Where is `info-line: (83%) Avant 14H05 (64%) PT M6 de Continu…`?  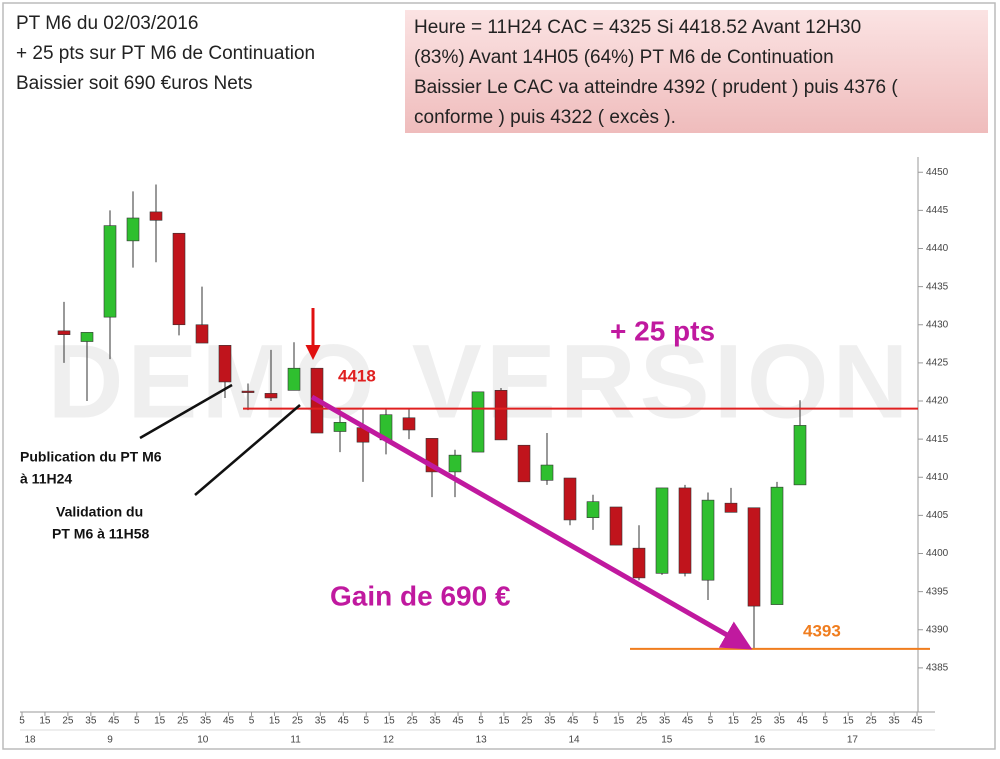 info-line: (83%) Avant 14H05 (64%) PT M6 de Continu… is located at coordinates (624, 57).